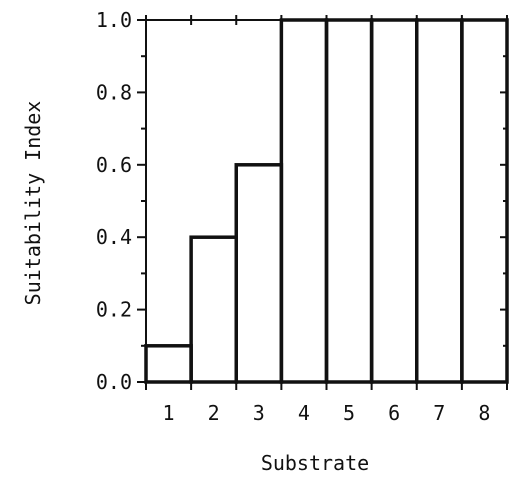 The height and width of the screenshot is (484, 522). I want to click on y-tick-labels: 0.0 0.2 0.4 0.6 0.8 1.0, so click(114, 201).